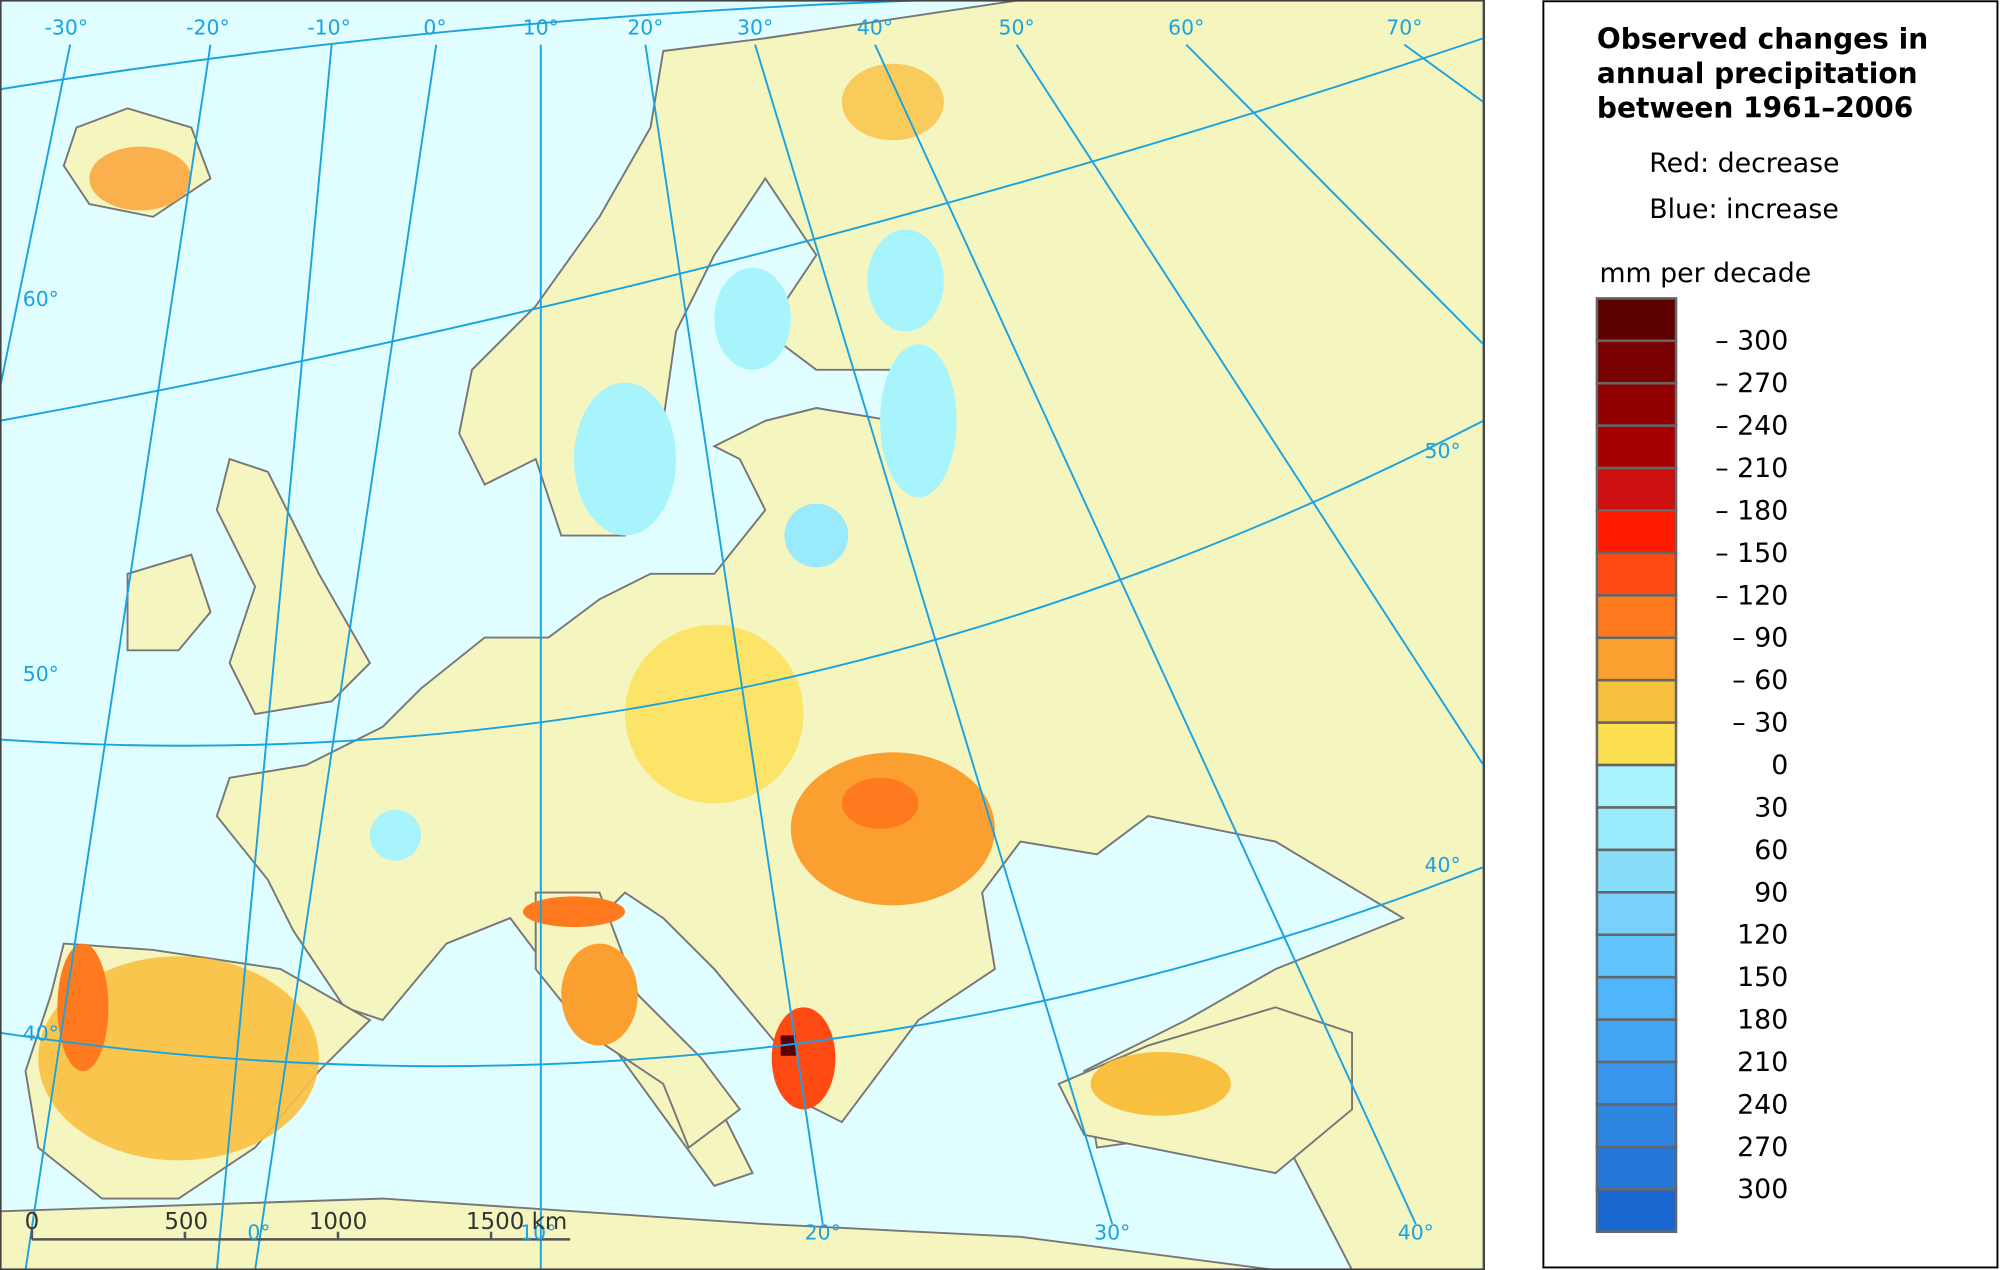 The height and width of the screenshot is (1270, 2000). What do you see at coordinates (1762, 977) in the screenshot?
I see `legend-label: 150` at bounding box center [1762, 977].